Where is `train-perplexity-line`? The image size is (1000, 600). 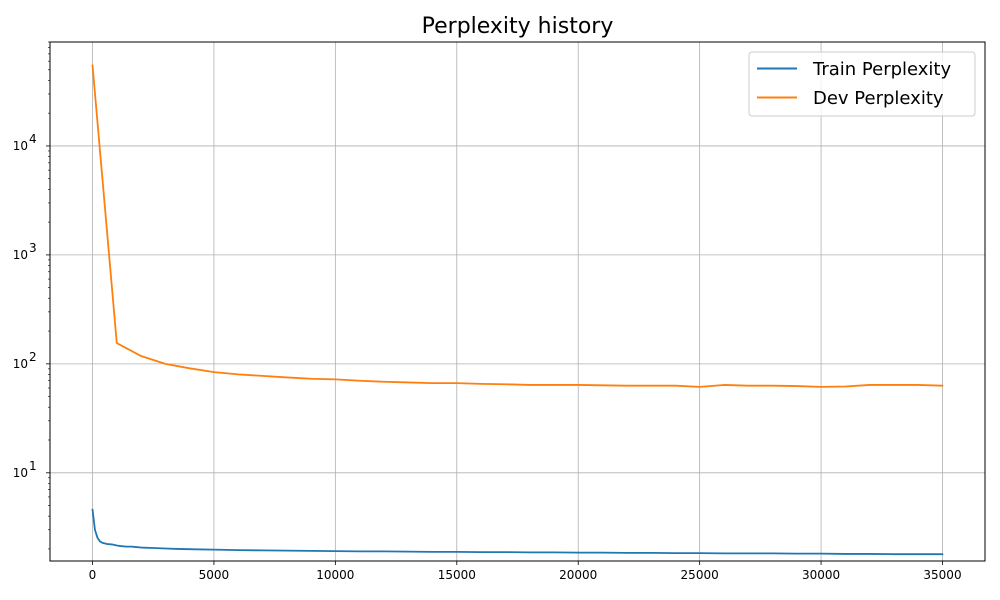 train-perplexity-line is located at coordinates (517, 532).